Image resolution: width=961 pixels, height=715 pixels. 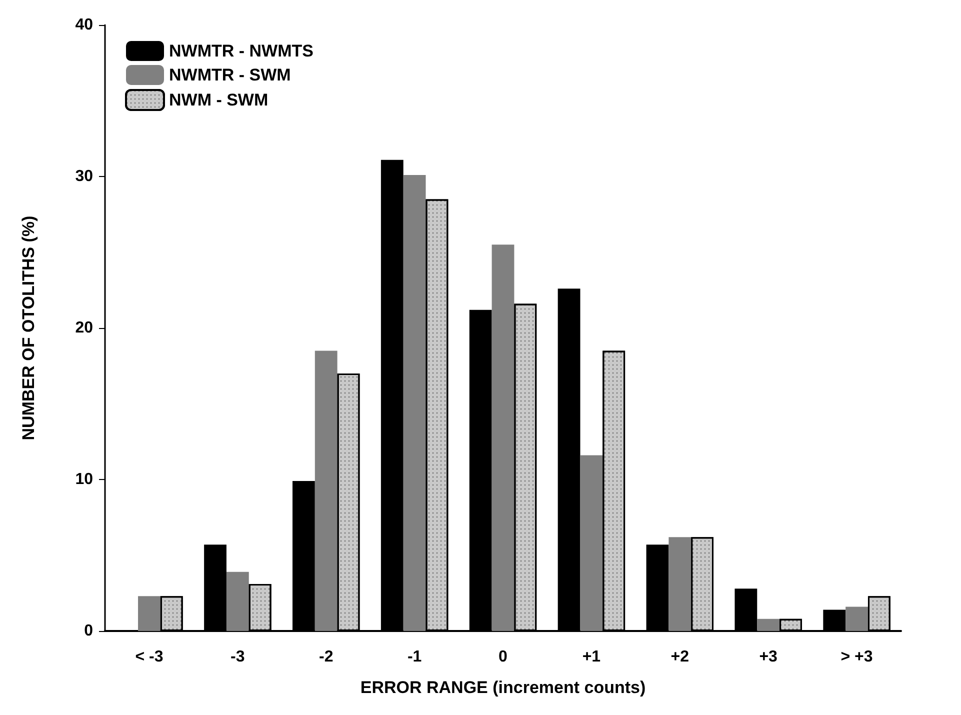 What do you see at coordinates (680, 657) in the screenshot?
I see `x-tick-label: +2` at bounding box center [680, 657].